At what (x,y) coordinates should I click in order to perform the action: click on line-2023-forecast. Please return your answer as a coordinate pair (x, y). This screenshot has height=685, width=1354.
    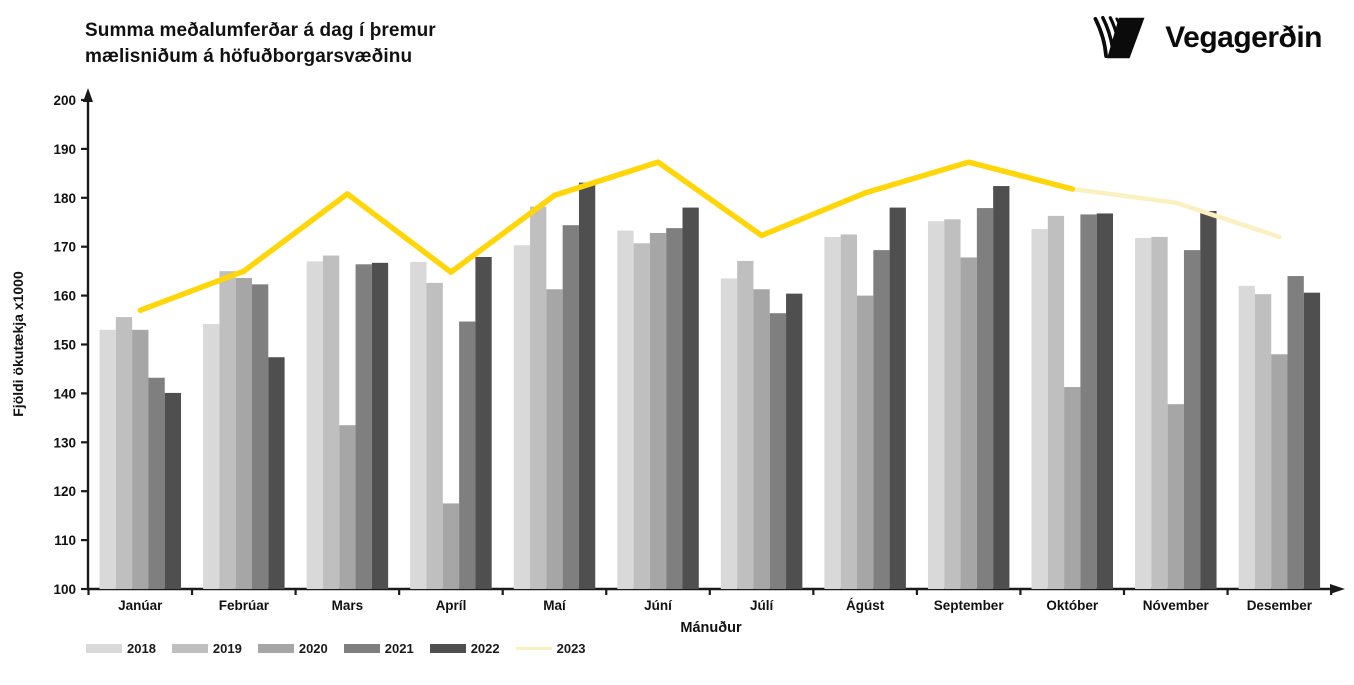
    Looking at the image, I should click on (1176, 213).